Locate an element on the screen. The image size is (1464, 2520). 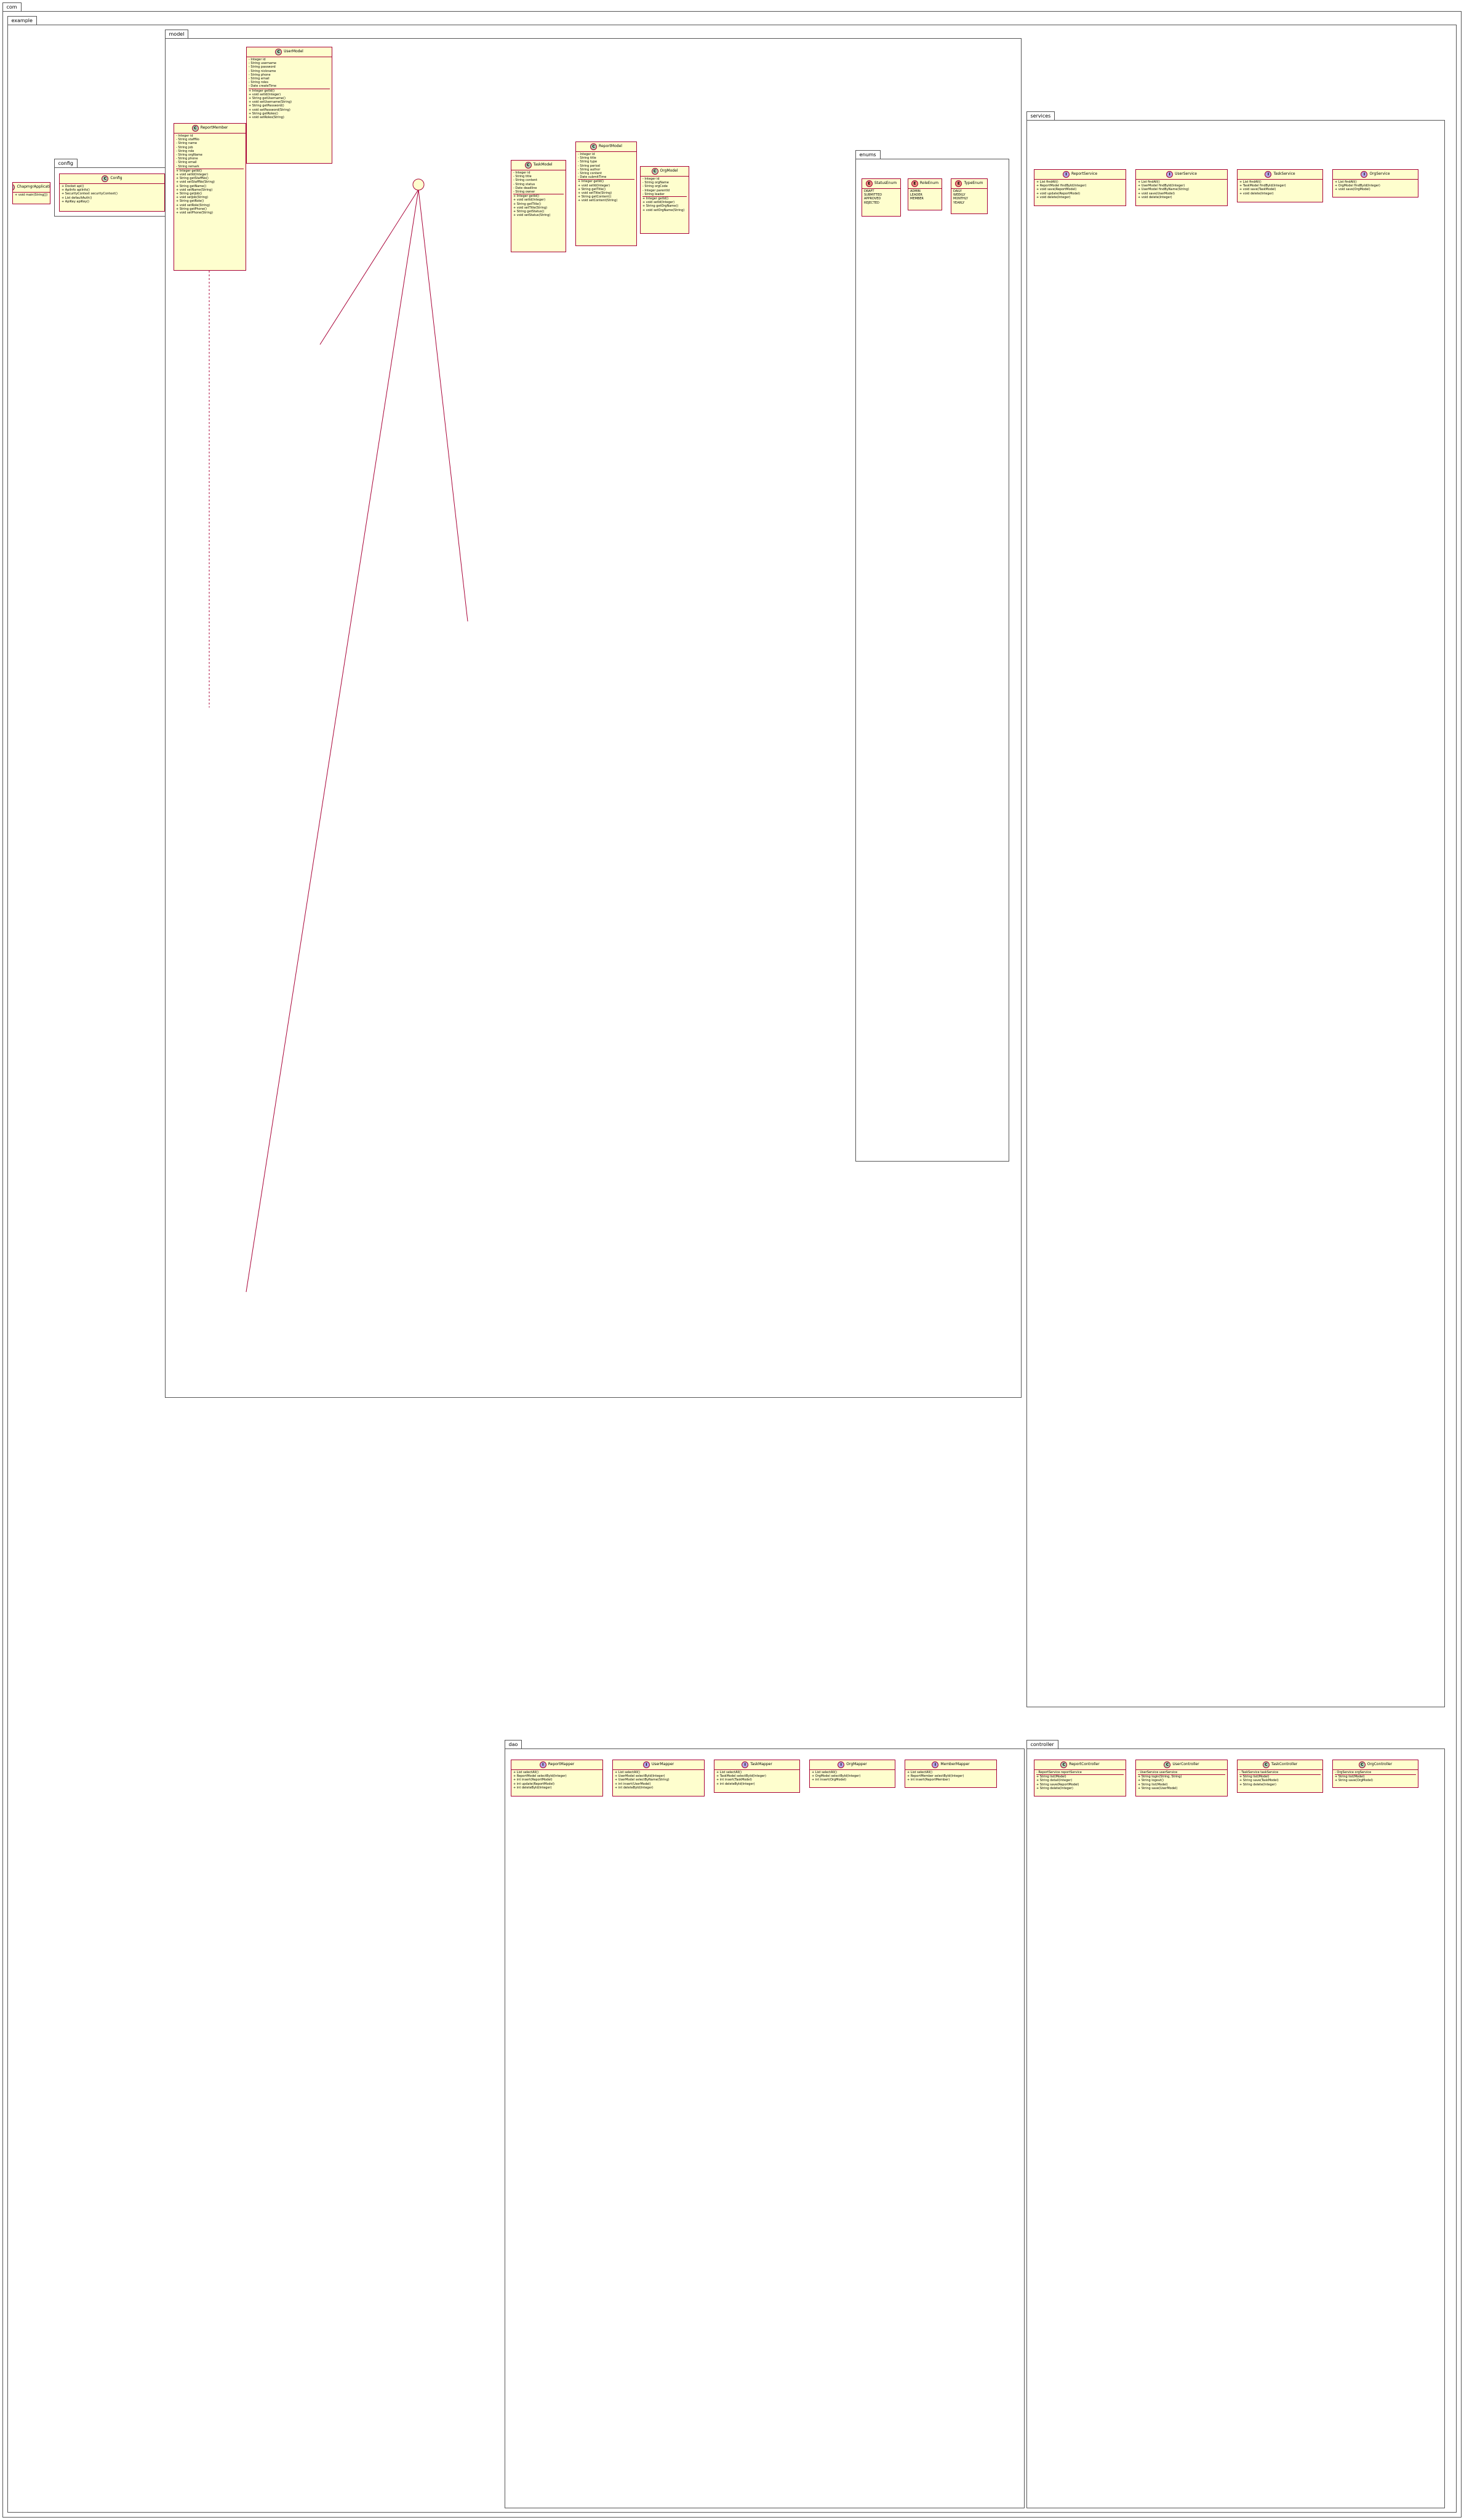
class-member: + int deleteById(Integer) is located at coordinates (634, 1787).